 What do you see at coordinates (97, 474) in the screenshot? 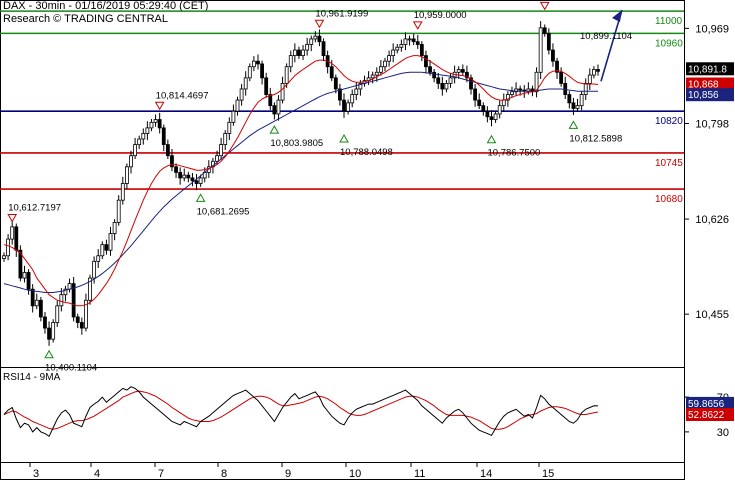
I see `x-tick-label: 4` at bounding box center [97, 474].